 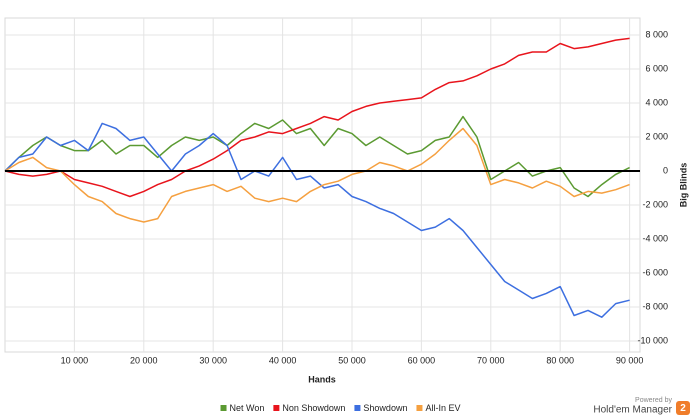 I want to click on logo, so click(x=683, y=408).